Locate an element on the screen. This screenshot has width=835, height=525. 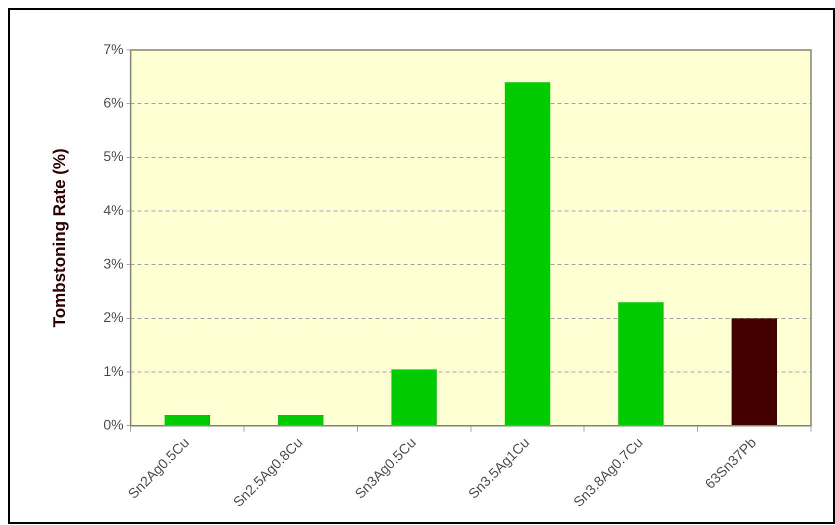
y-tick-label: 3% is located at coordinates (113, 264).